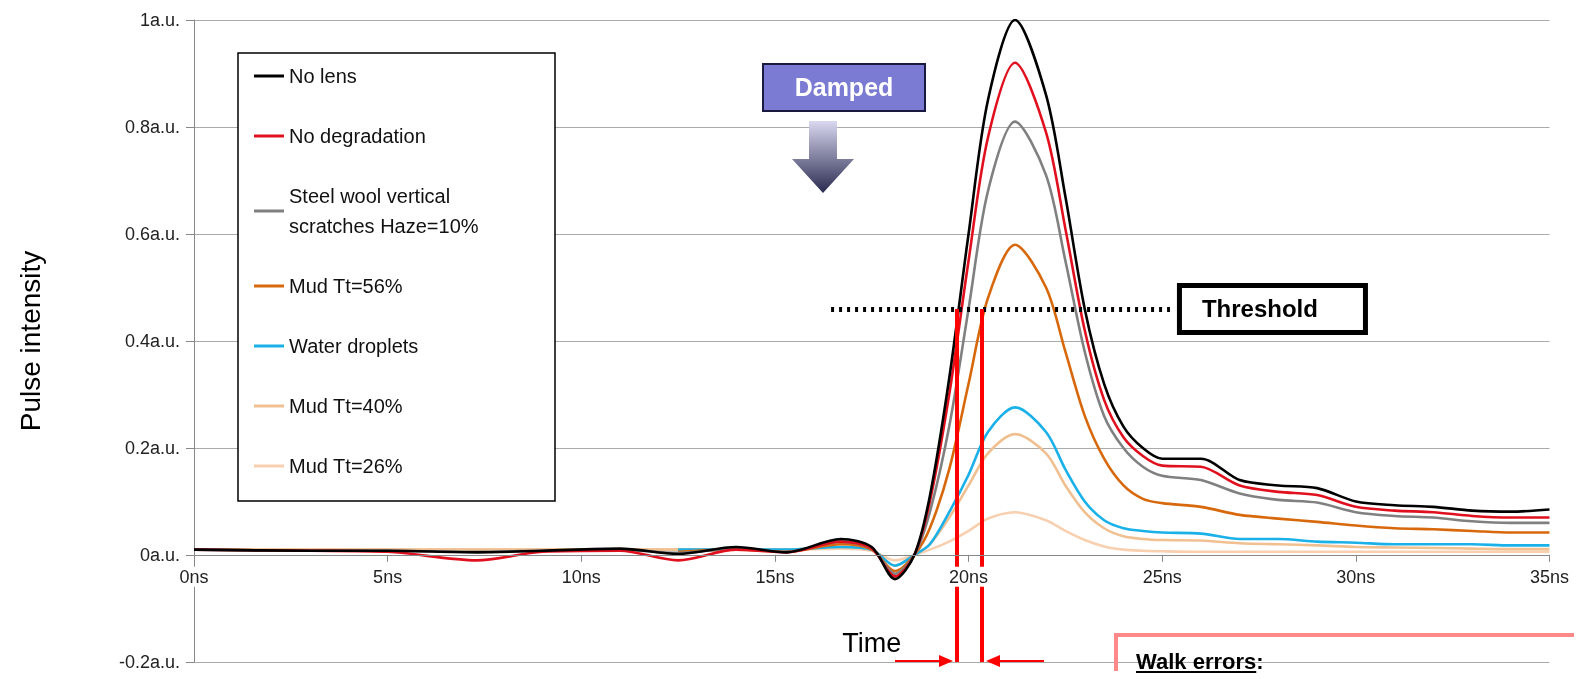 This screenshot has width=1582, height=679. What do you see at coordinates (354, 346) in the screenshot?
I see `legend-label: Water droplets` at bounding box center [354, 346].